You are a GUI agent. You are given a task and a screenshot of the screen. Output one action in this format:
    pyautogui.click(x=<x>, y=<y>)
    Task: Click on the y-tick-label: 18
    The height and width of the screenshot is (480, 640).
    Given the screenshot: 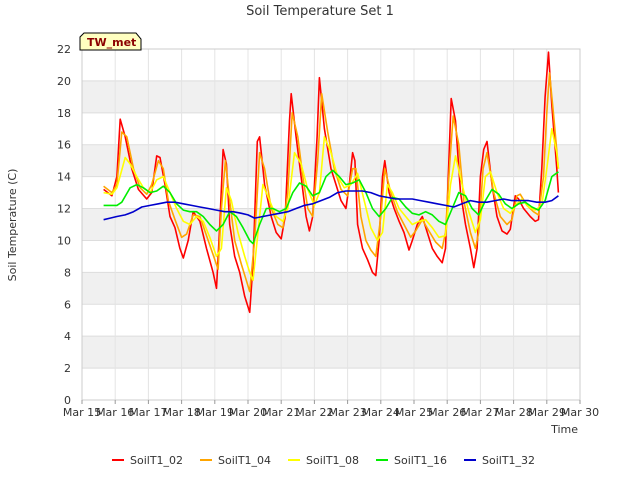 What is the action you would take?
    pyautogui.click(x=64, y=113)
    